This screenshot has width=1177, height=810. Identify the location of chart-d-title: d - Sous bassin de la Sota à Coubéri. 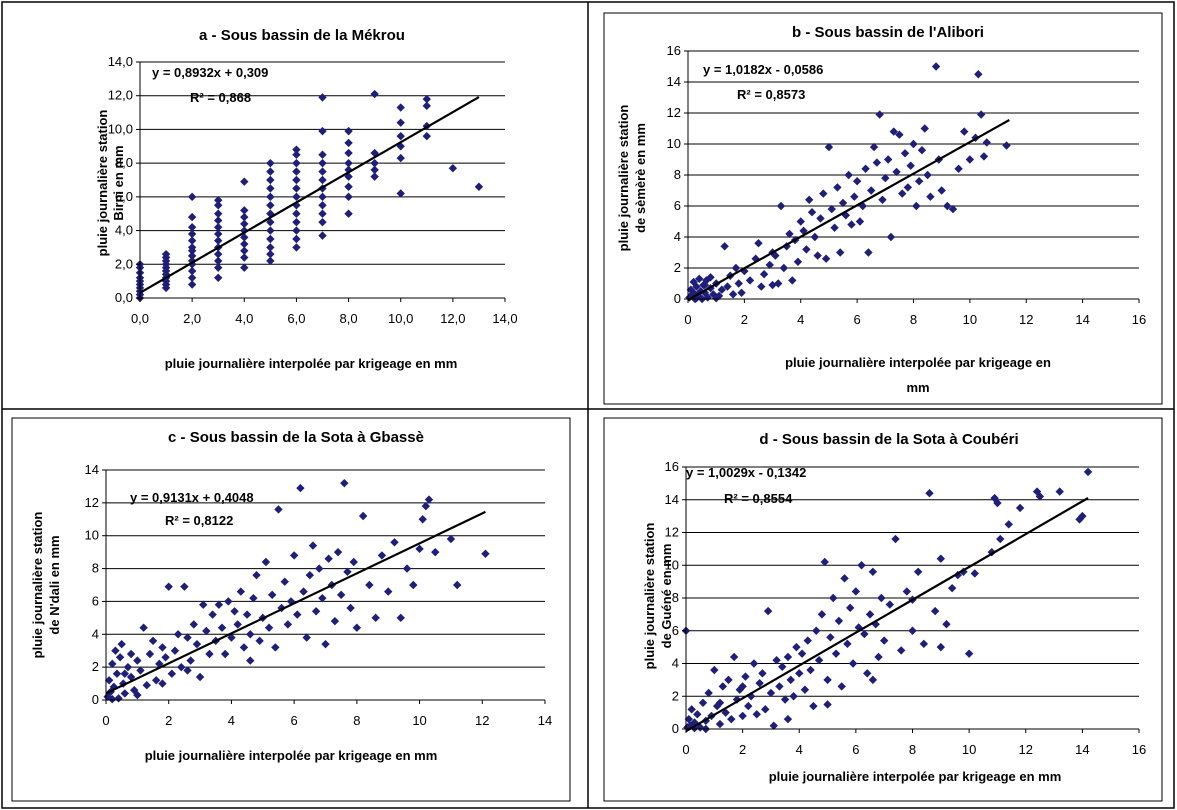
(888, 439).